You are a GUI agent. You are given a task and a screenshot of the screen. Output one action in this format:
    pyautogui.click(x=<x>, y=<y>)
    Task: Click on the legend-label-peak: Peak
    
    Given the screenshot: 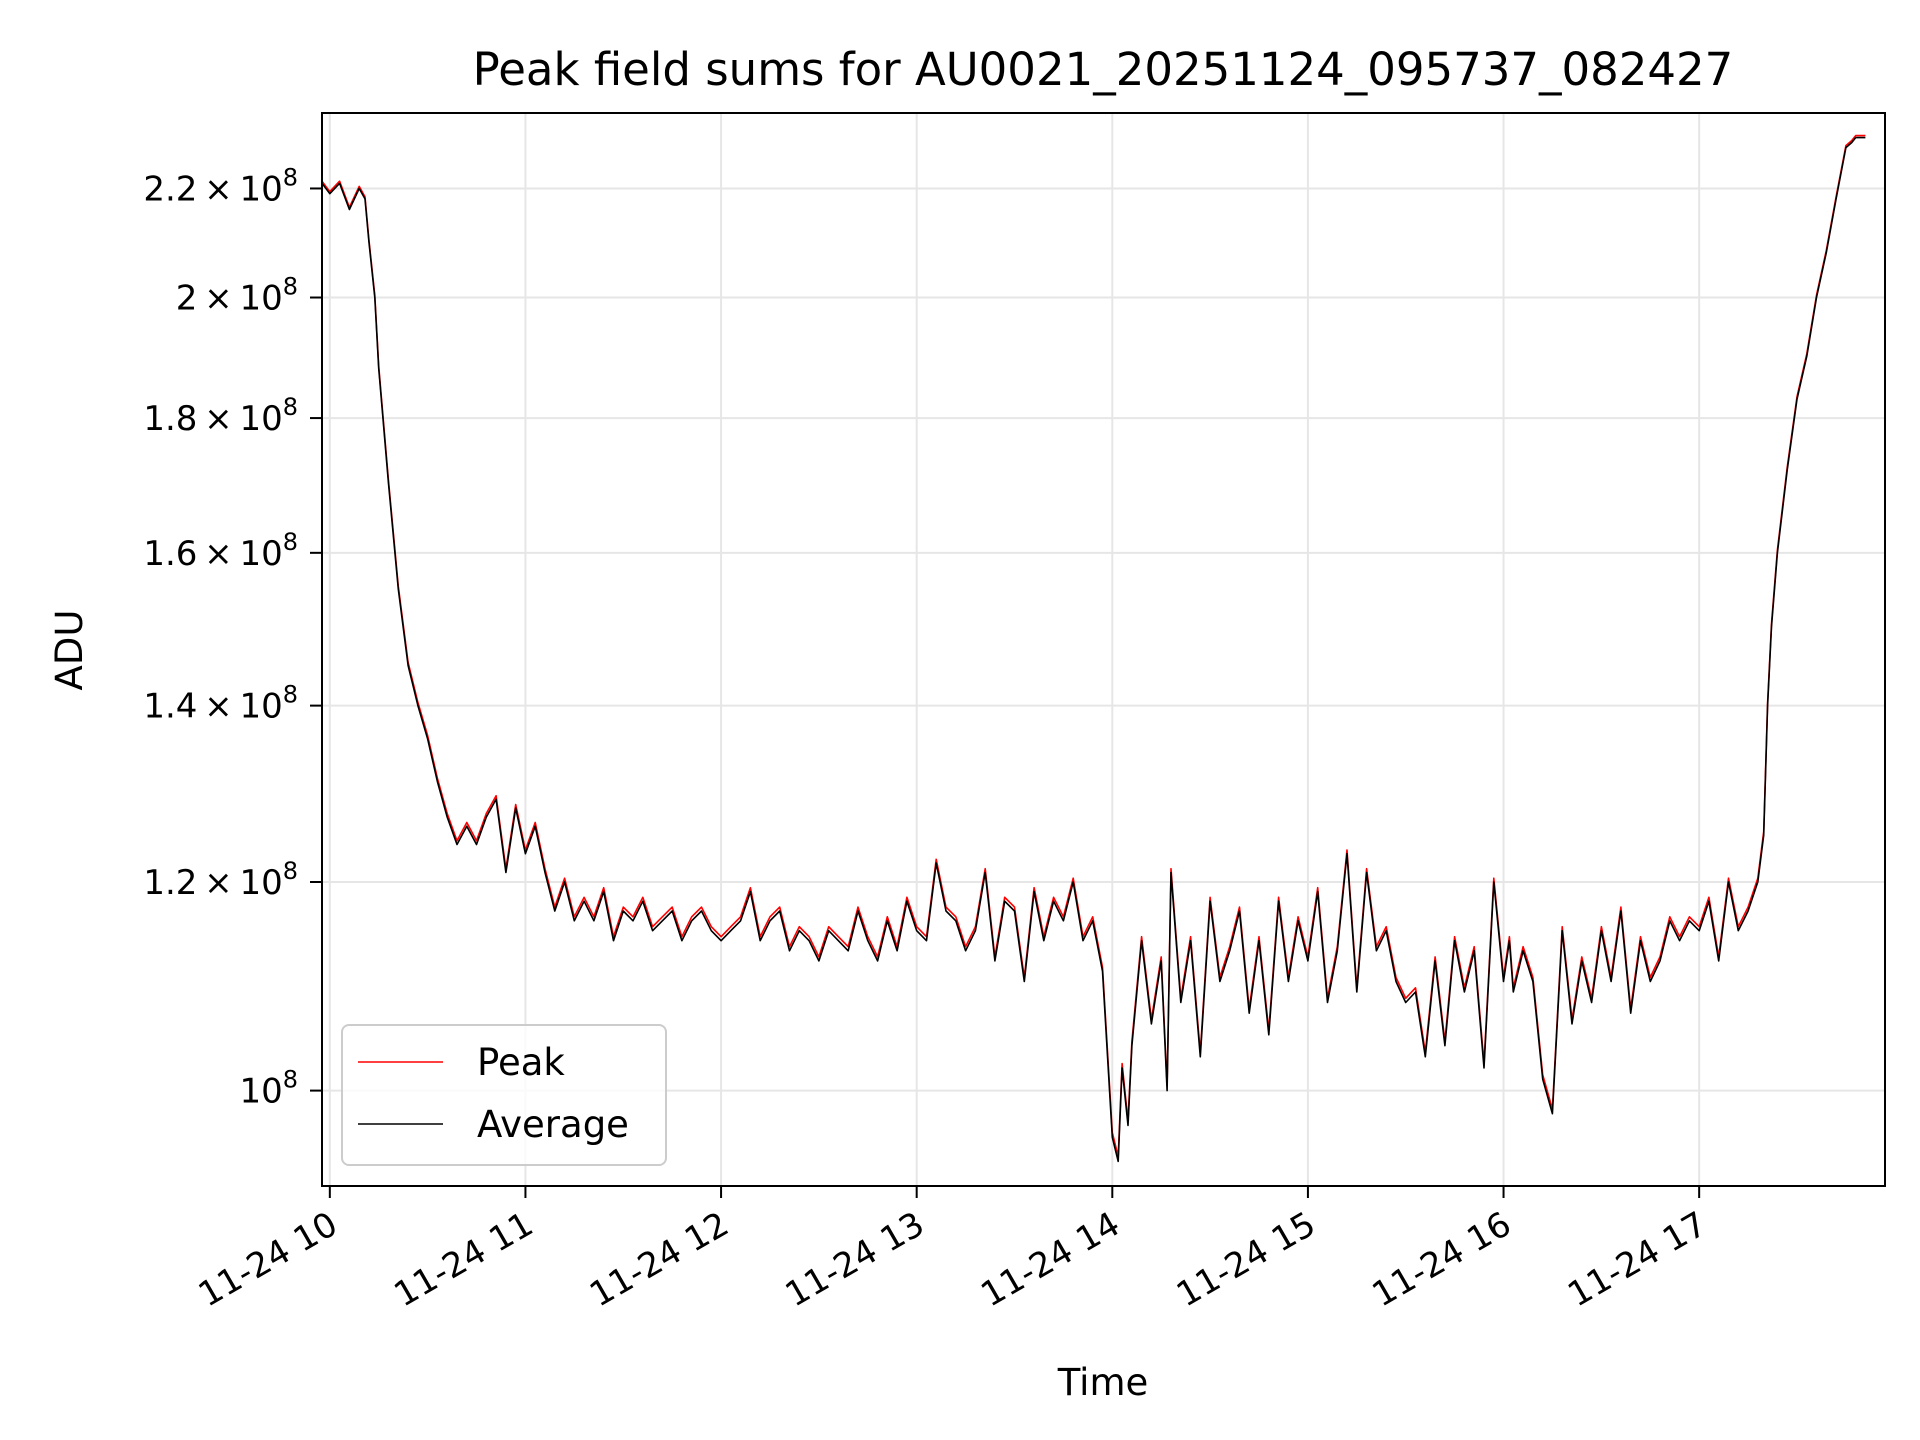 What is the action you would take?
    pyautogui.click(x=521, y=1062)
    